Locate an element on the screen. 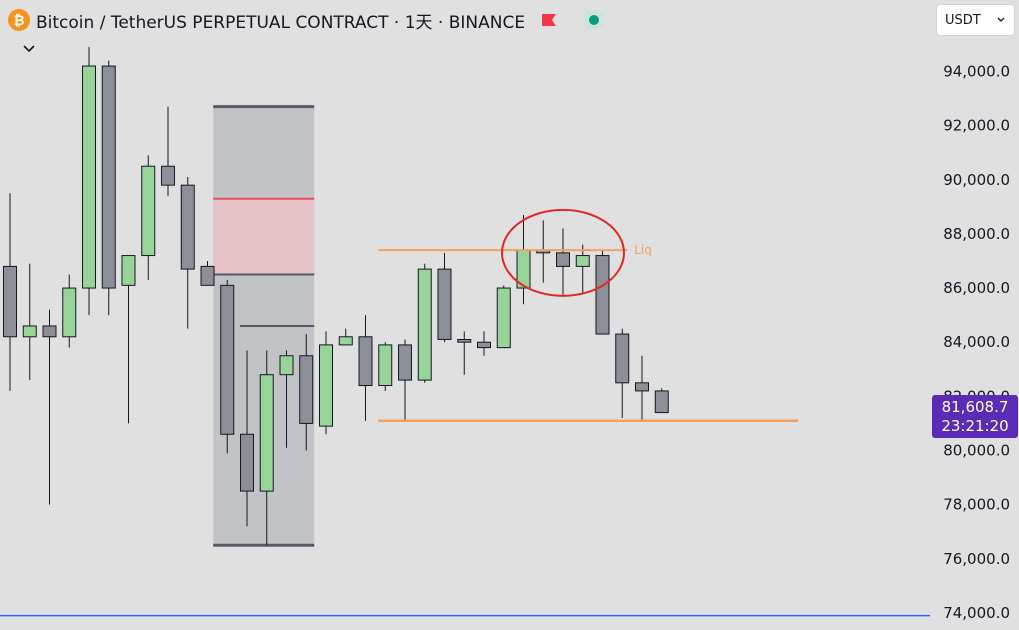 This screenshot has height=630, width=1019. flag-icon is located at coordinates (549, 20).